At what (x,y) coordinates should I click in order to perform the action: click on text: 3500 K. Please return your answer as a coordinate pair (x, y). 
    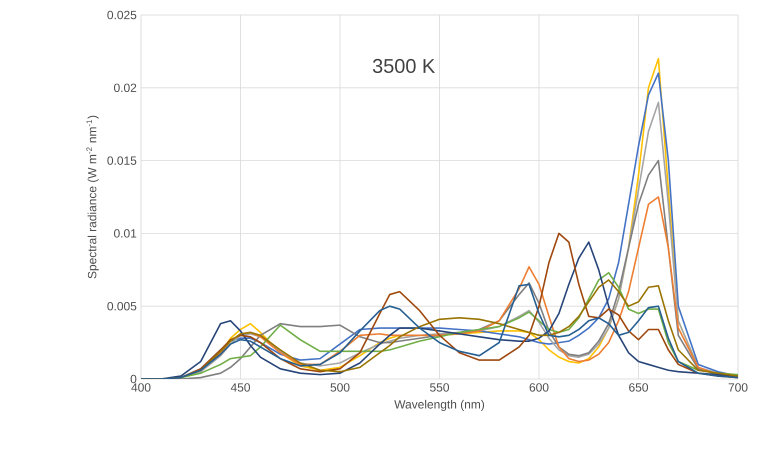
    Looking at the image, I should click on (404, 66).